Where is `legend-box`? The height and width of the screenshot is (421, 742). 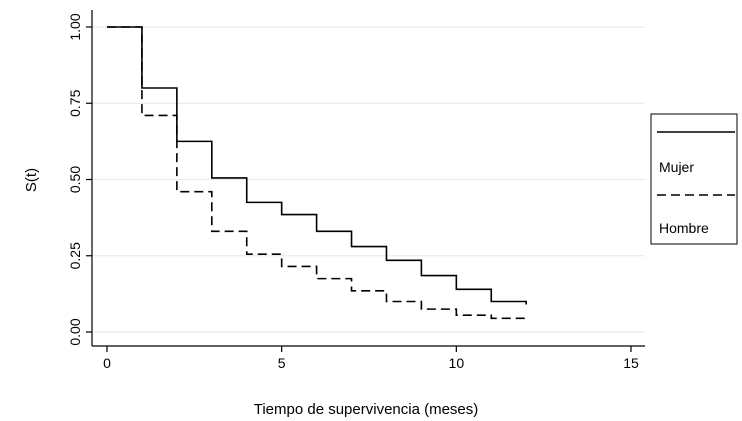
legend-box is located at coordinates (694, 179).